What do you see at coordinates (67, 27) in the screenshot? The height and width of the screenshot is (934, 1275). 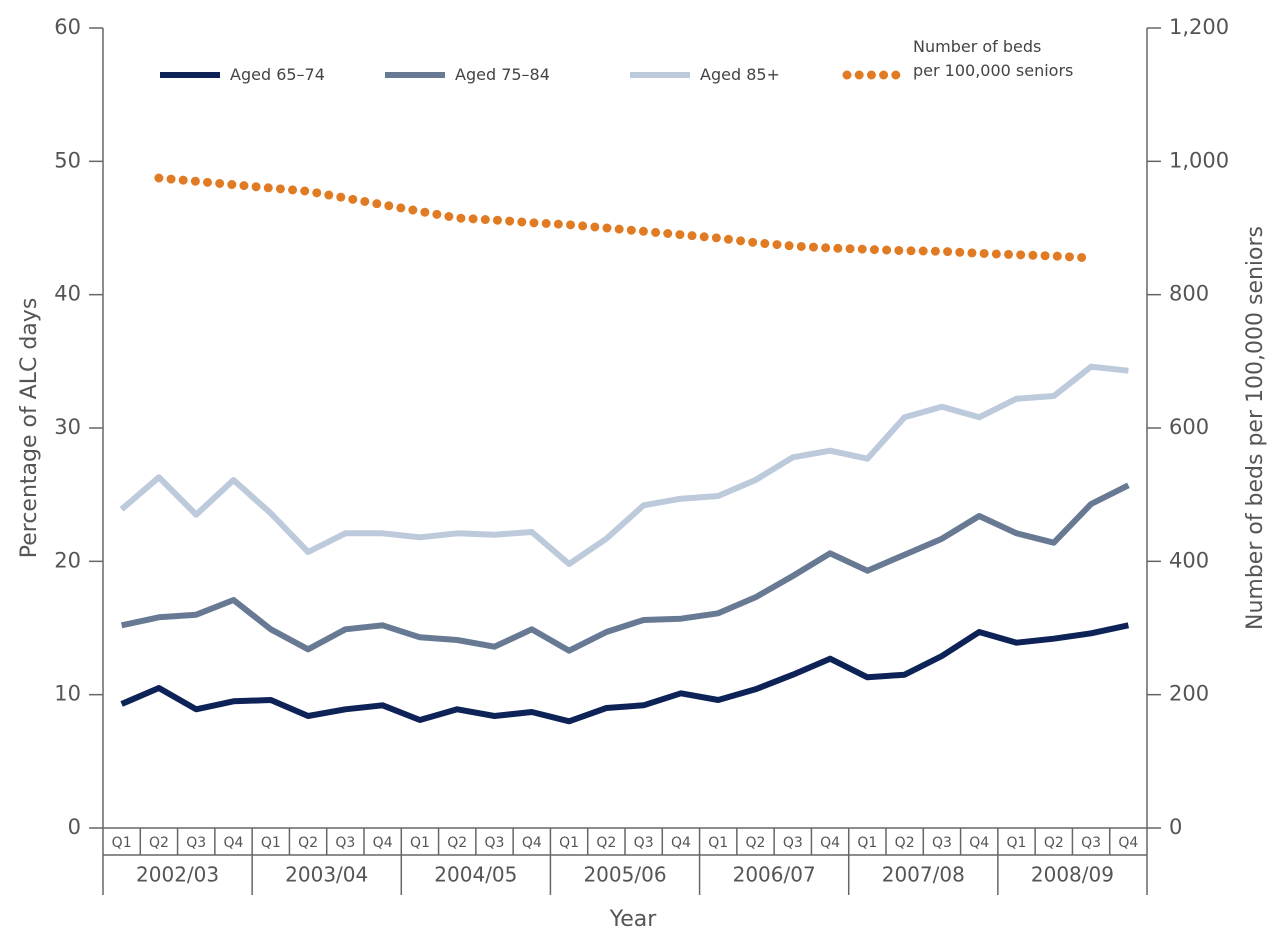 I see `y-tick-label: 60` at bounding box center [67, 27].